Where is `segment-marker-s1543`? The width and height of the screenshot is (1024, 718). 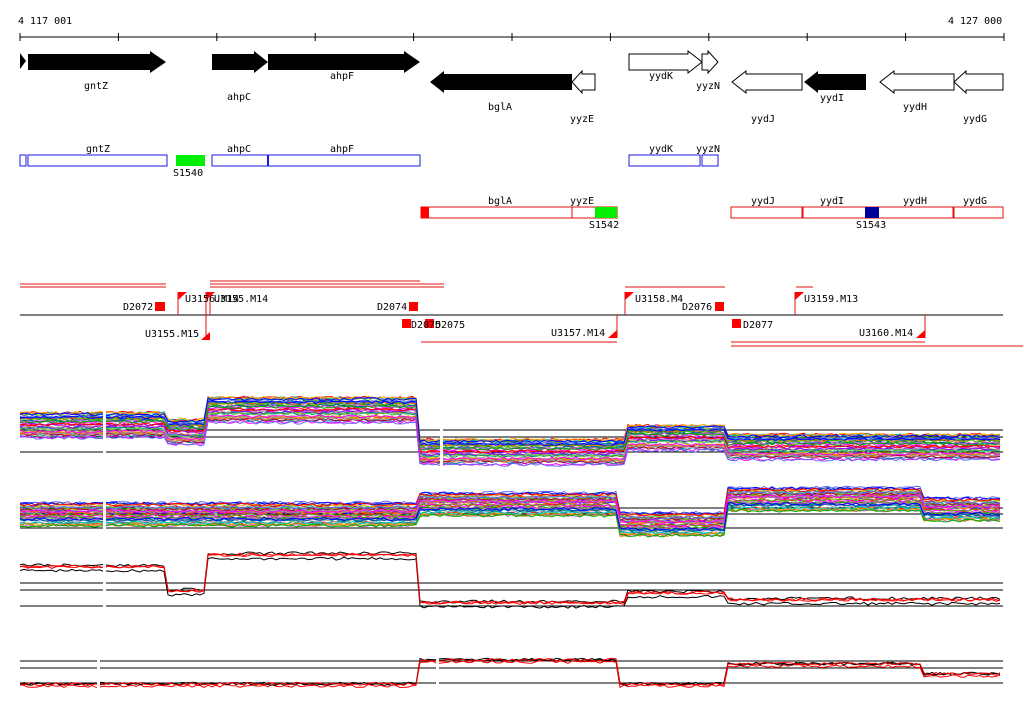
segment-marker-s1543 is located at coordinates (872, 212).